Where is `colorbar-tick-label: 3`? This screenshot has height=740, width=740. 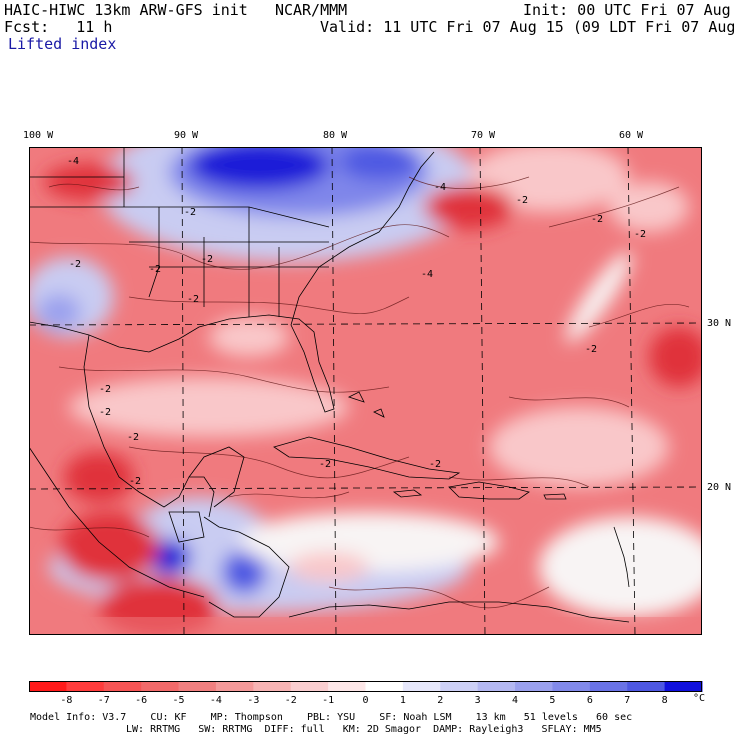
colorbar-tick-label: 3 is located at coordinates (478, 700).